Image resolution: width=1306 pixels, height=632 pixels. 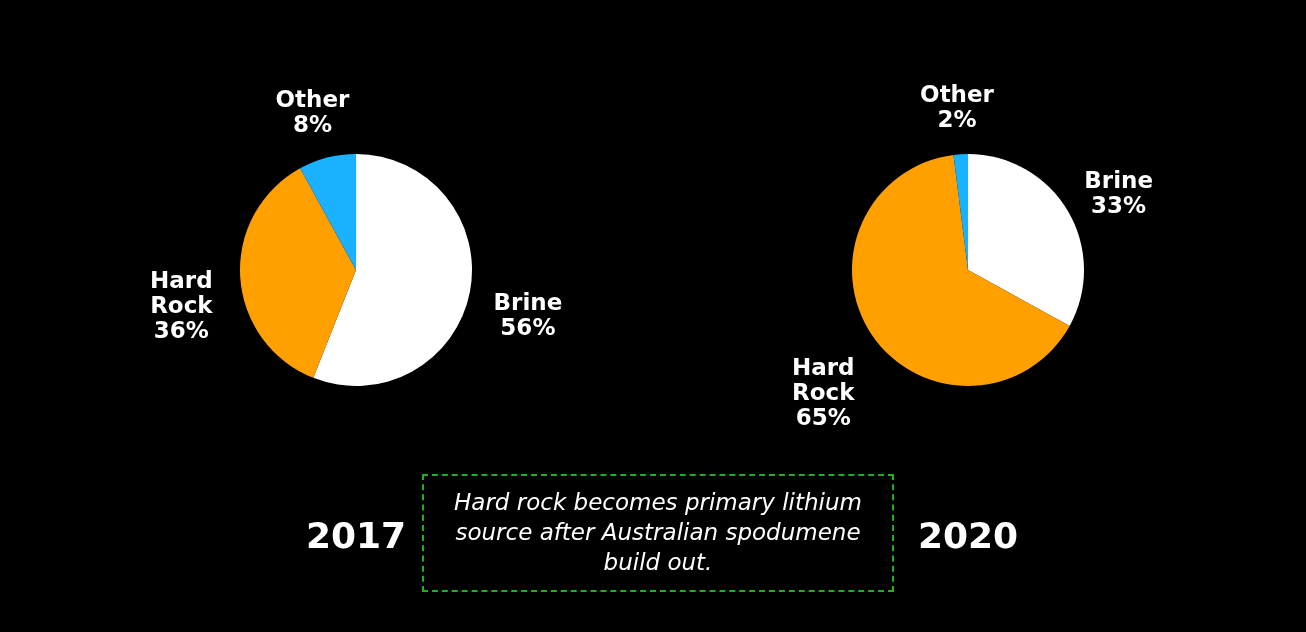 What do you see at coordinates (356, 535) in the screenshot?
I see `text: 2017` at bounding box center [356, 535].